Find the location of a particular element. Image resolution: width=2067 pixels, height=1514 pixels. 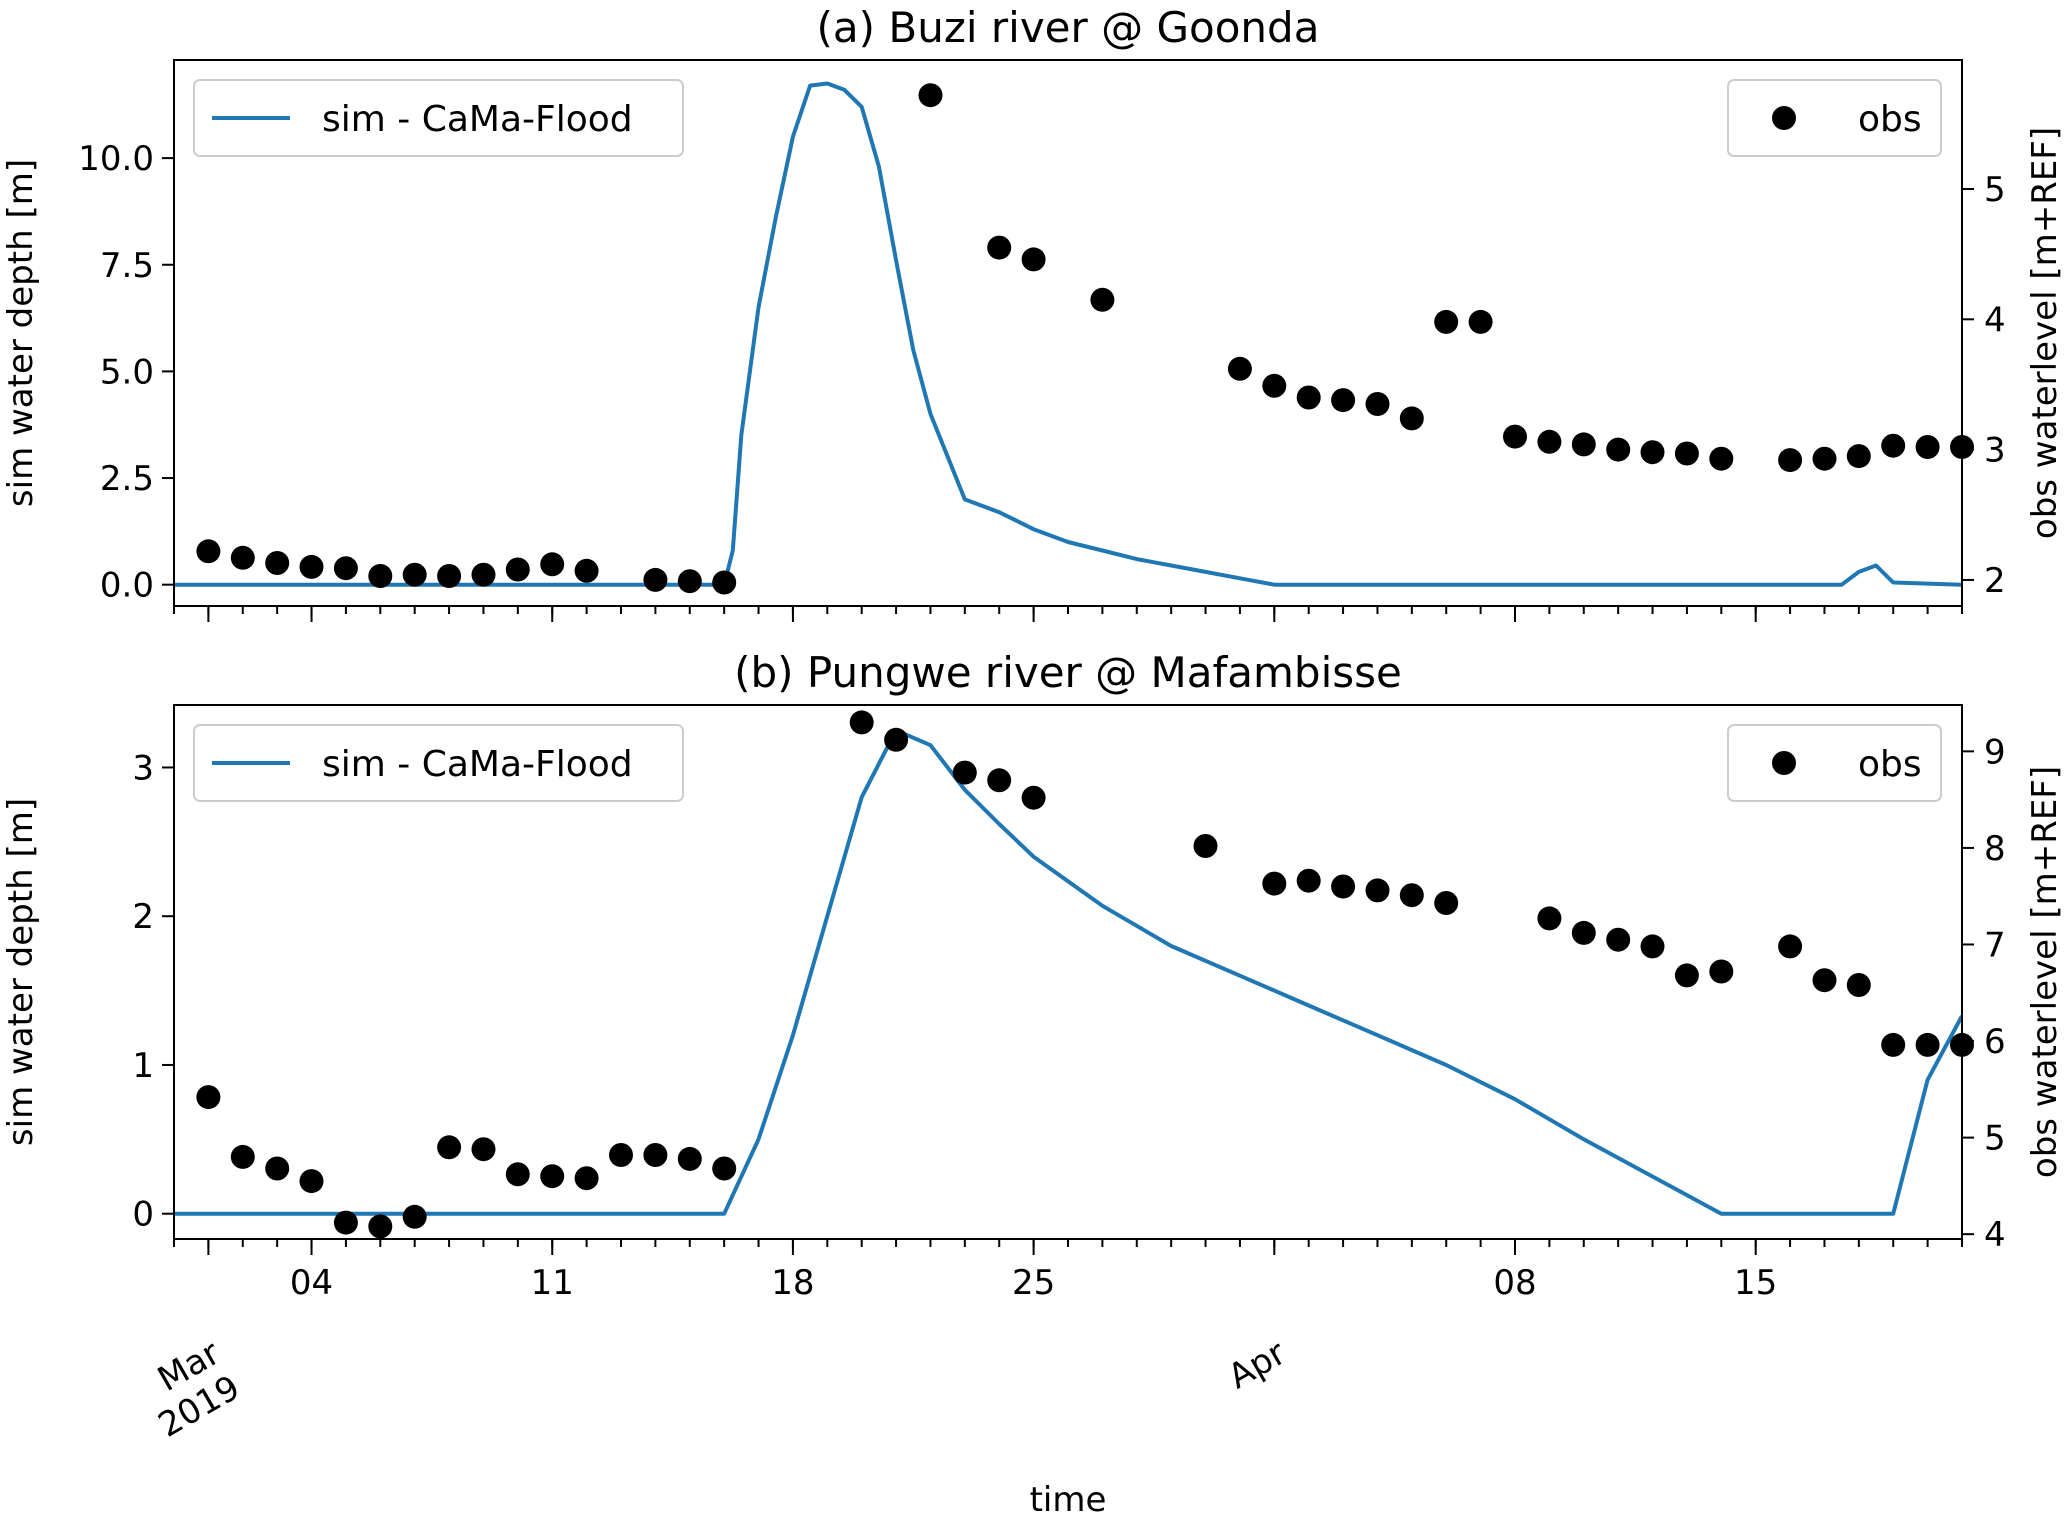

y-right-tick-label: 6 is located at coordinates (1995, 1042).